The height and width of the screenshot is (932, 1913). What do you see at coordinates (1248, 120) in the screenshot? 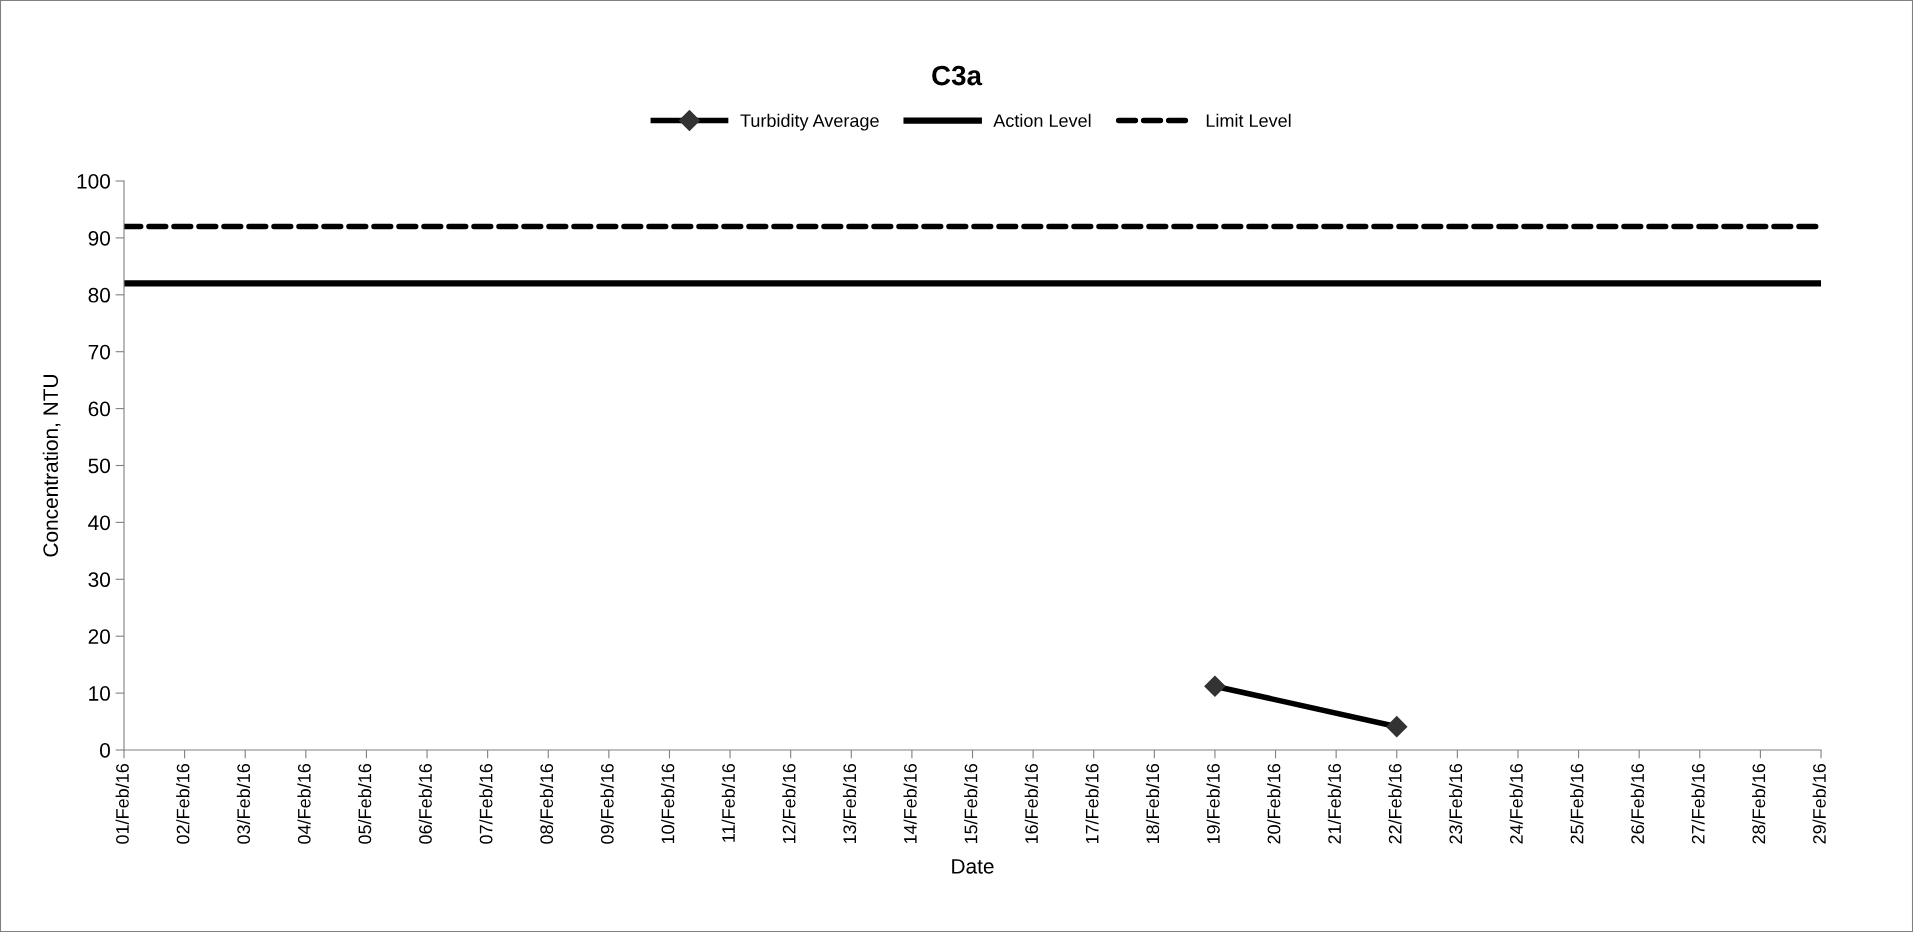
I see `legend-label: Limit Level` at bounding box center [1248, 120].